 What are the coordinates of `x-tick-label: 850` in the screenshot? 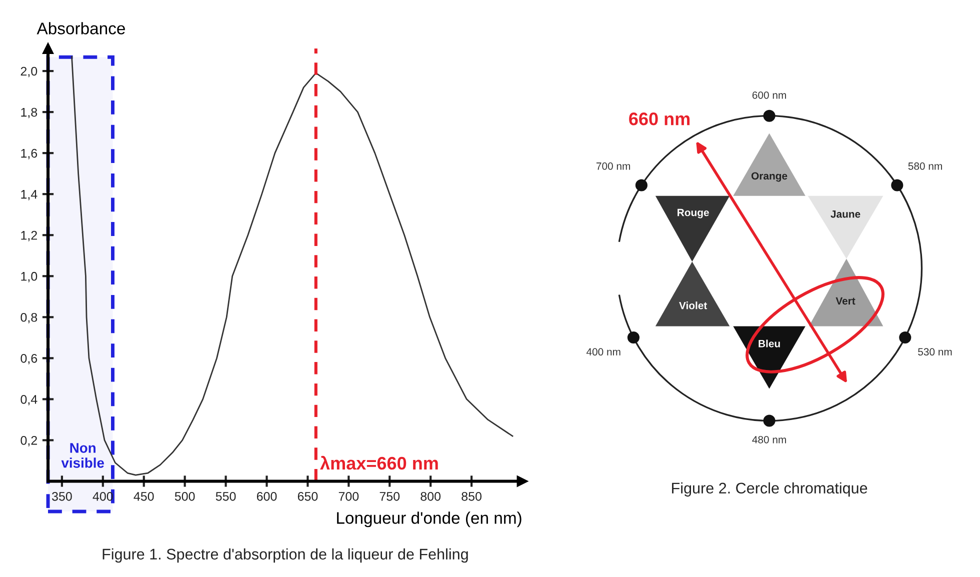 It's located at (472, 496).